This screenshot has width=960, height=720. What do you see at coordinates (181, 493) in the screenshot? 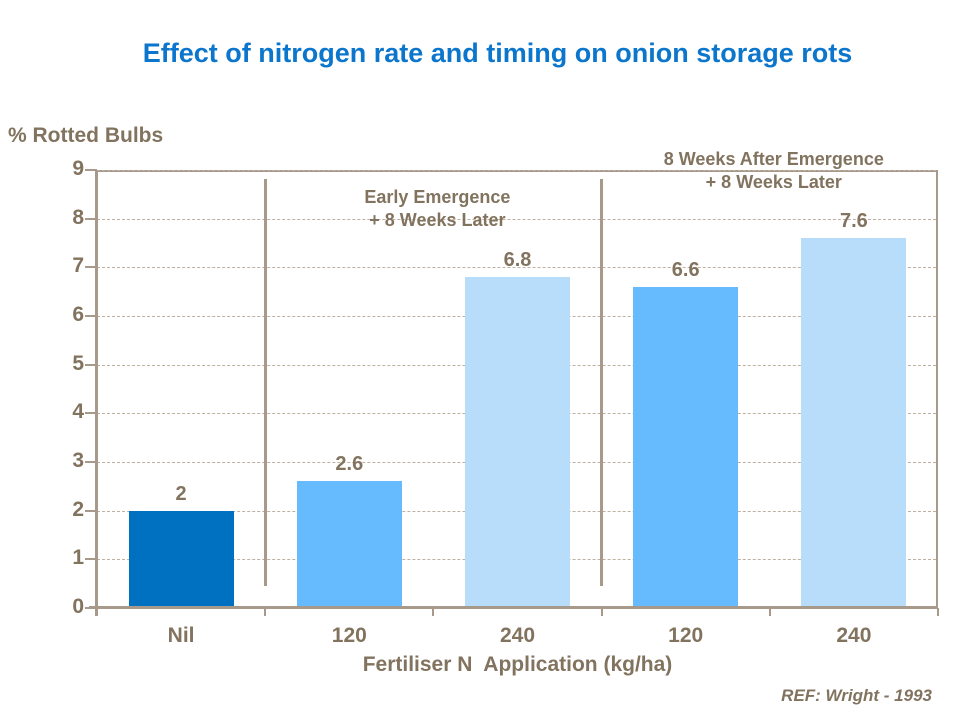
I see `bar-value-label: 2` at bounding box center [181, 493].